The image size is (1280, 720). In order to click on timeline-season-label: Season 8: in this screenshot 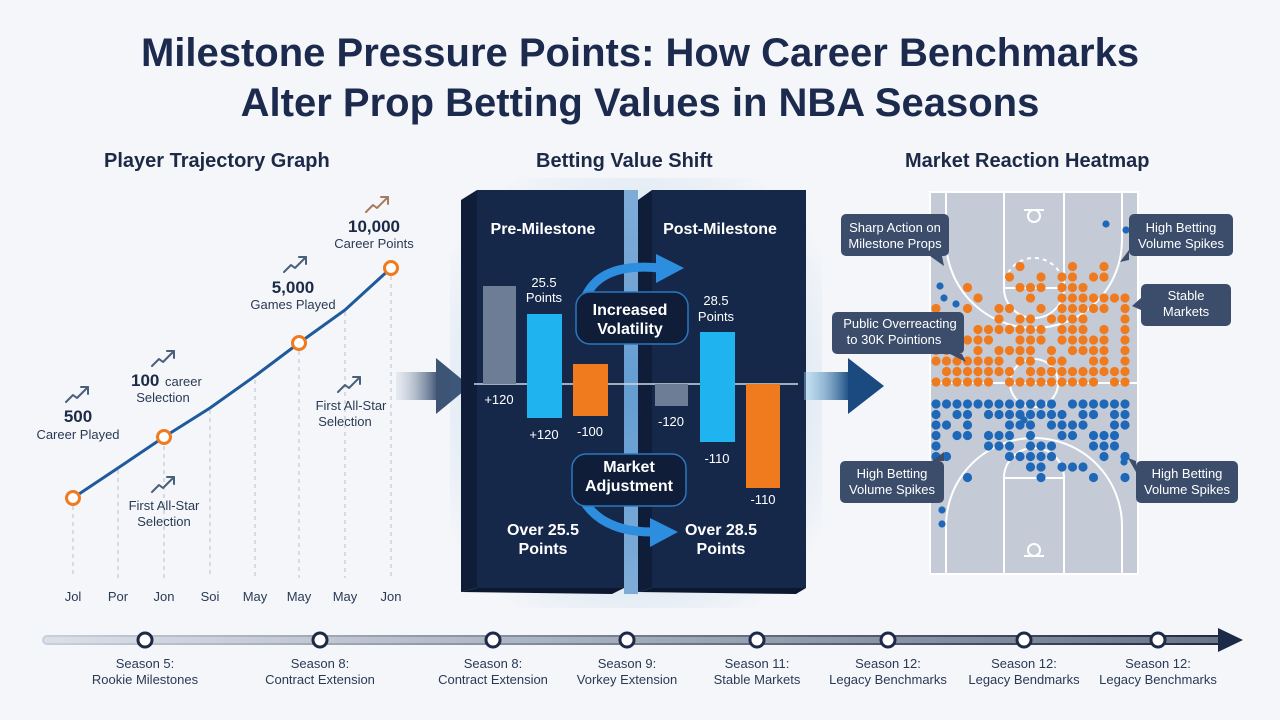, I will do `click(493, 663)`.